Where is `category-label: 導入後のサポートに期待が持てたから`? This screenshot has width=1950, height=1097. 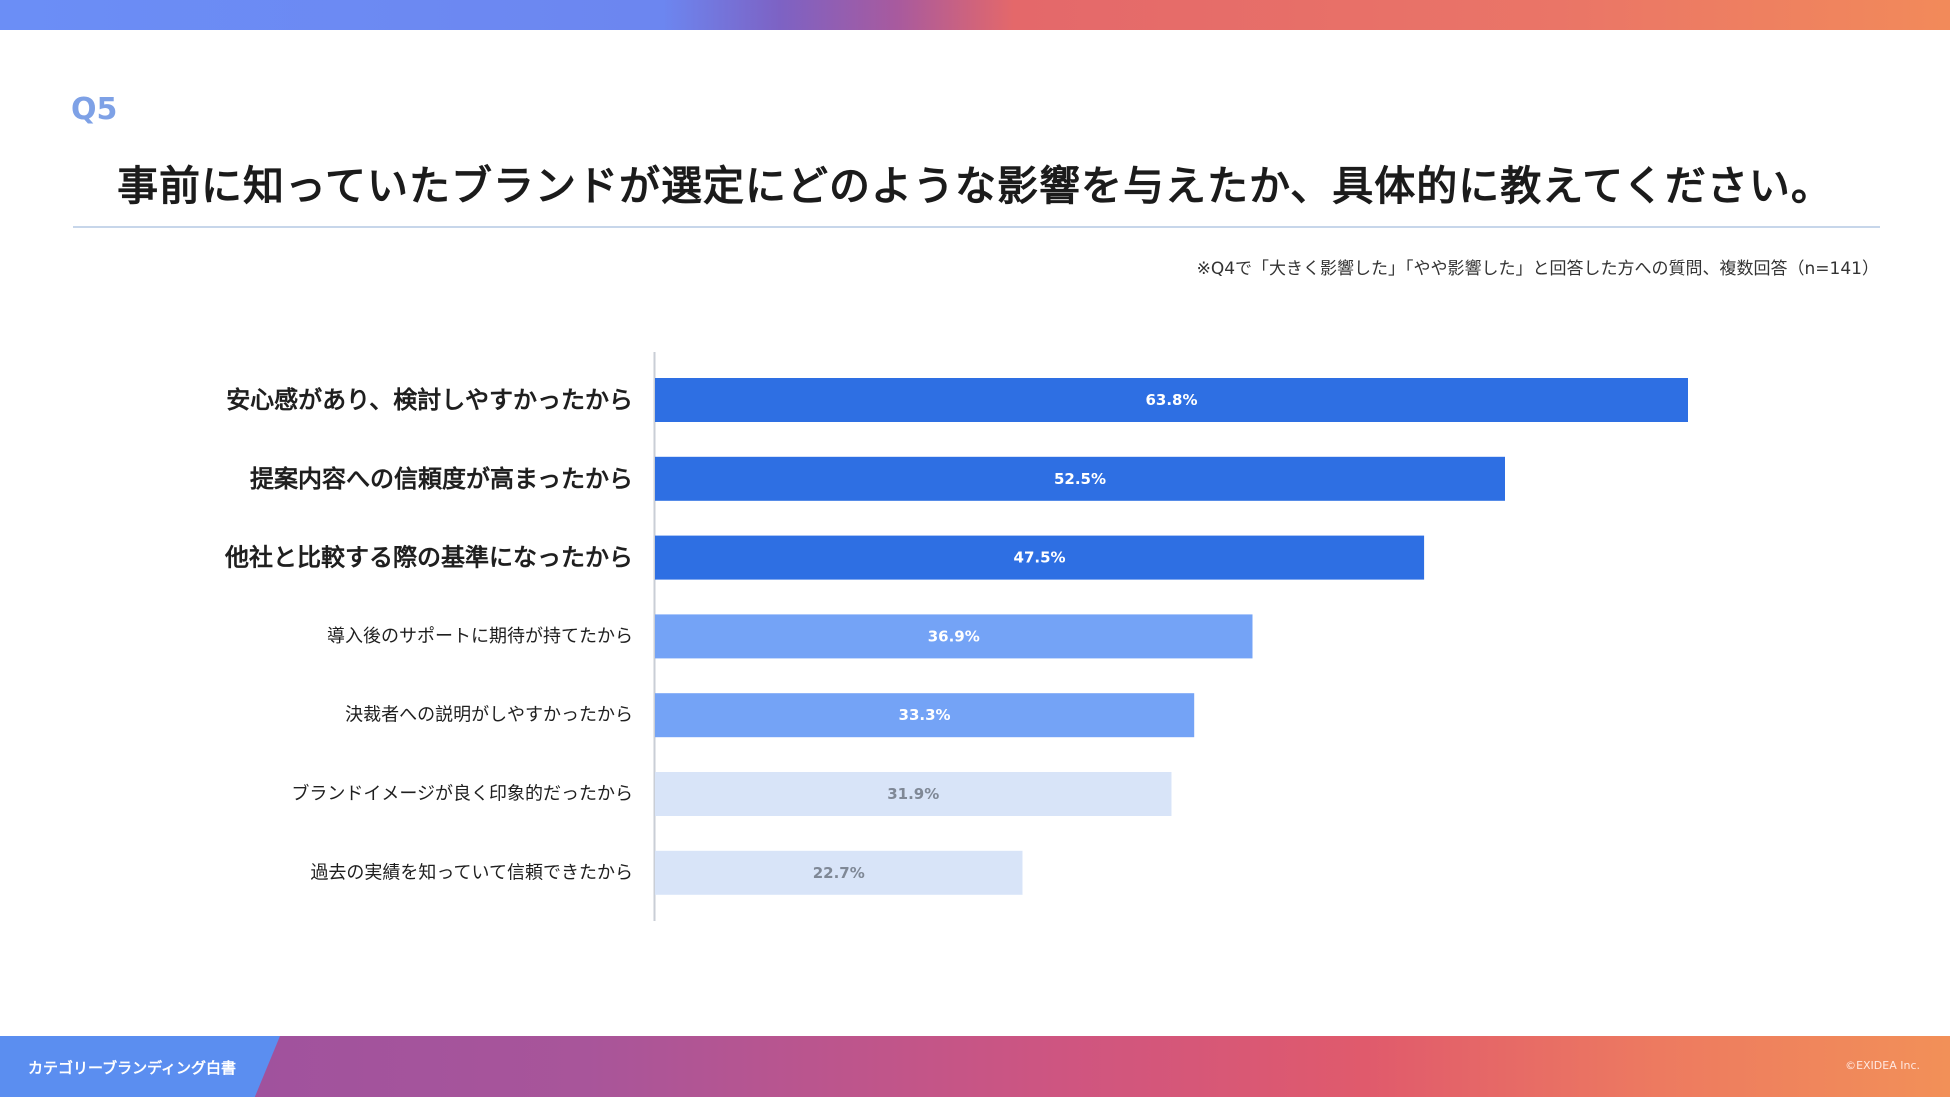 category-label: 導入後のサポートに期待が持てたから is located at coordinates (480, 636).